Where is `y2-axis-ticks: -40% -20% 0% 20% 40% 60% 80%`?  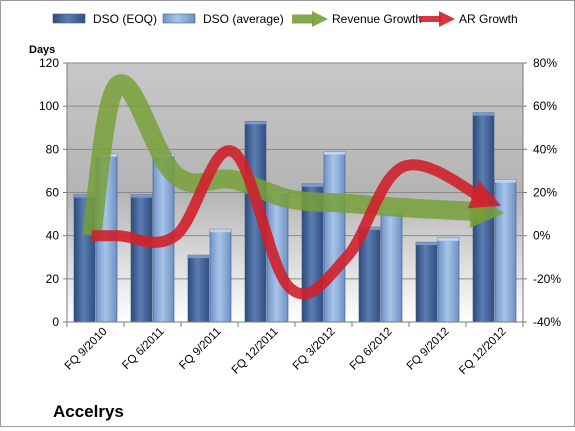 y2-axis-ticks: -40% -20% 0% 20% 40% 60% 80% is located at coordinates (547, 192).